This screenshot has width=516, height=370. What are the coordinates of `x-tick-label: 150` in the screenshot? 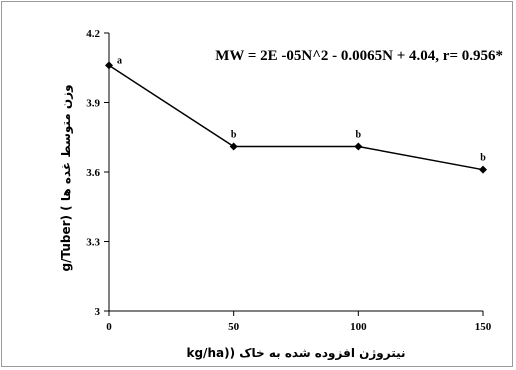 It's located at (483, 327).